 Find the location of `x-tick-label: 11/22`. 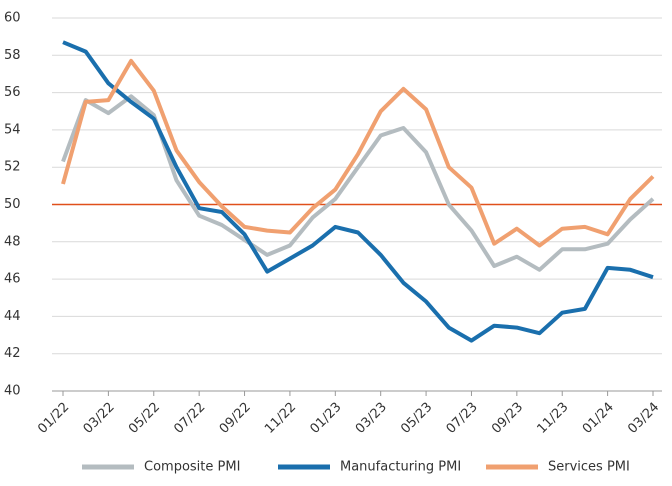

x-tick-label: 11/22 is located at coordinates (280, 418).